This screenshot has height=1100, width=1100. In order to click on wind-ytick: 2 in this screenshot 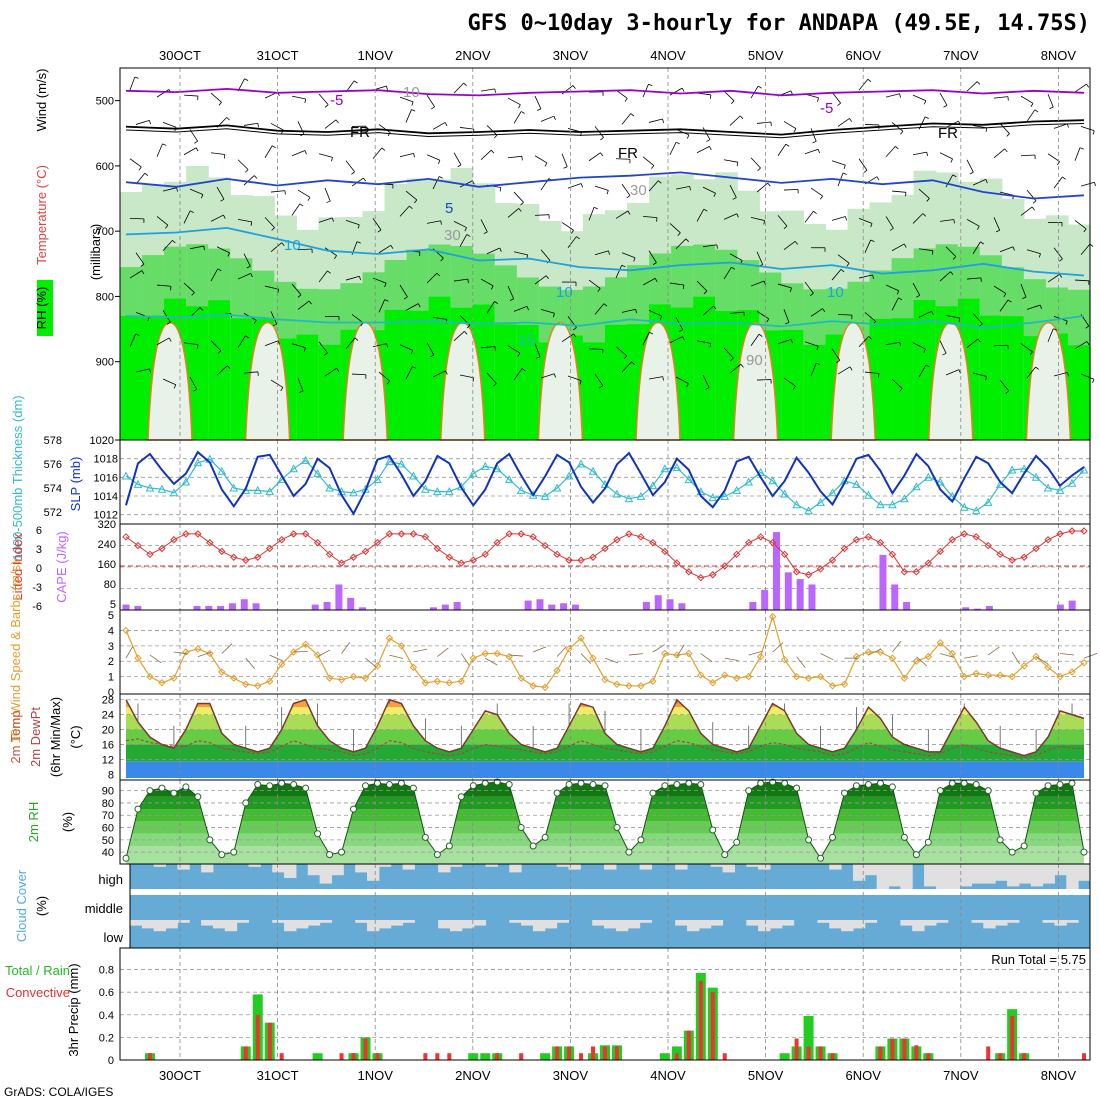, I will do `click(111, 662)`.